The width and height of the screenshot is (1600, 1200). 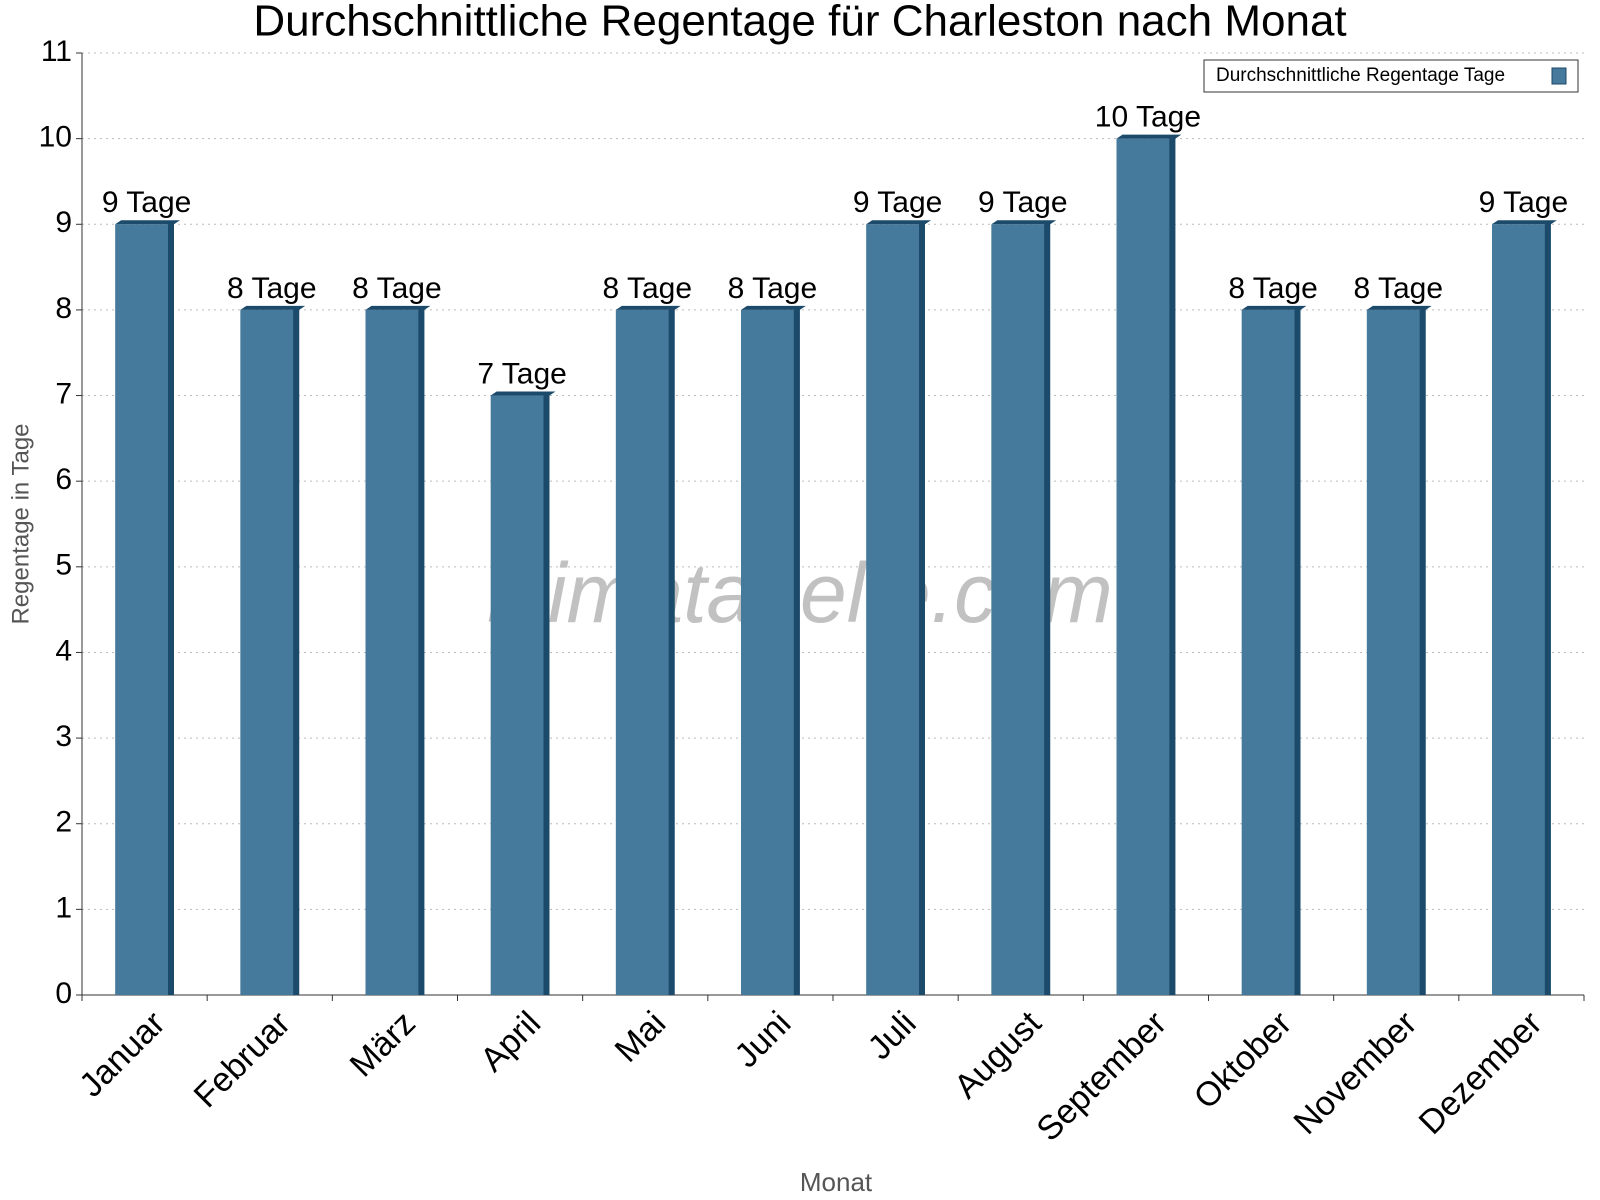 What do you see at coordinates (63, 479) in the screenshot?
I see `y-tick-label: 6` at bounding box center [63, 479].